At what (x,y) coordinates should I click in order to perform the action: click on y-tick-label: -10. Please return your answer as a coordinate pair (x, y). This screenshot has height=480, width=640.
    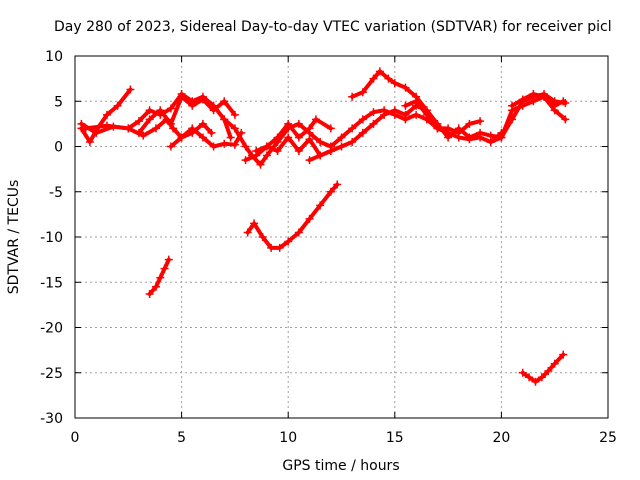
    Looking at the image, I should click on (51, 238).